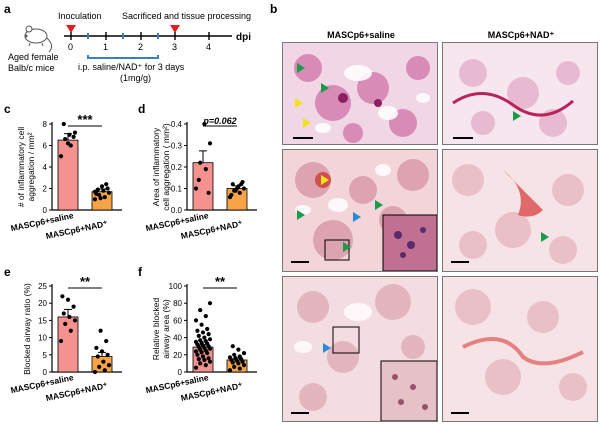 The width and height of the screenshot is (600, 426). I want to click on panel-label-c: c, so click(7, 109).